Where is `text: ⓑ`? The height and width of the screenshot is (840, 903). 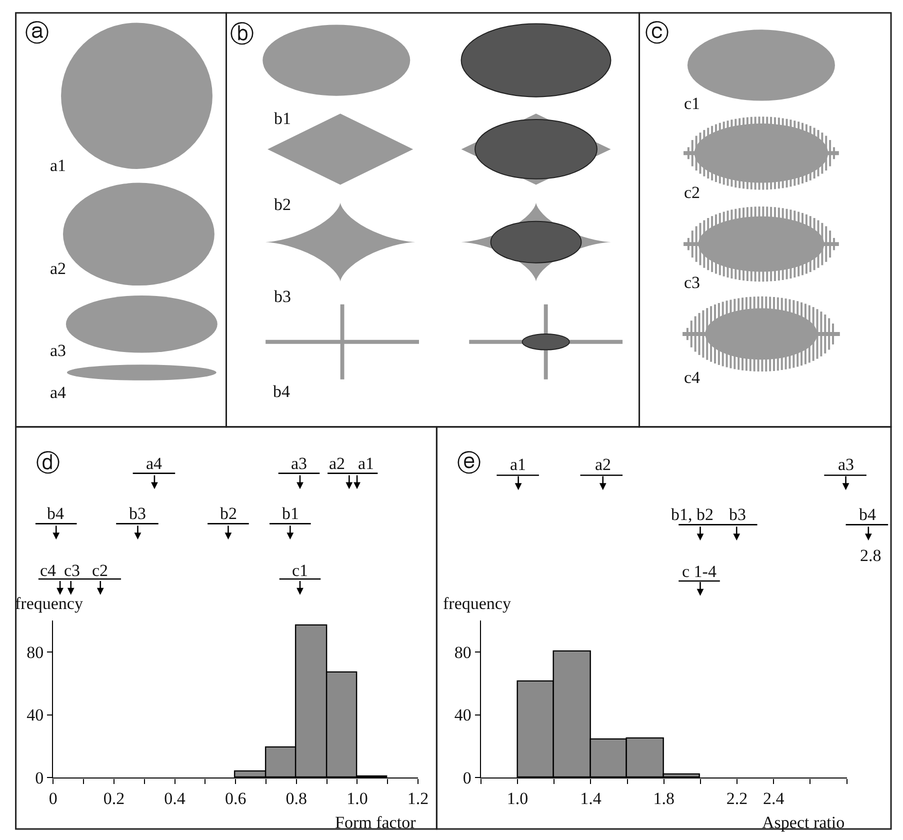
text: ⓑ is located at coordinates (242, 35).